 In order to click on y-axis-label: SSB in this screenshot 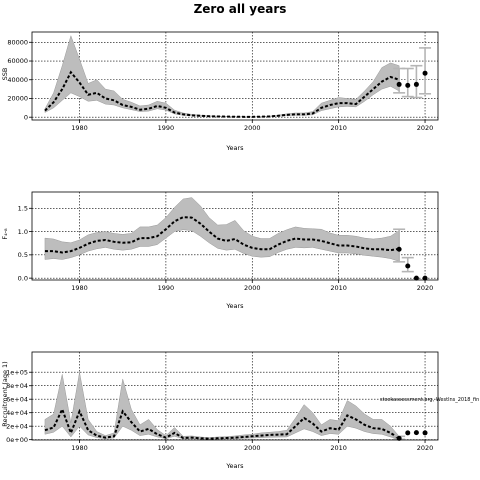, I will do `click(5, 74)`.